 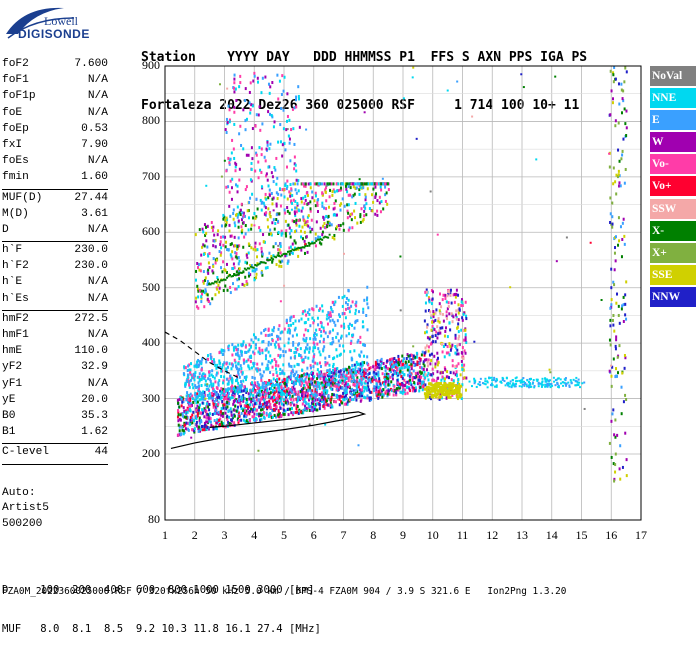 What do you see at coordinates (154, 519) in the screenshot?
I see `y-tick-label: 80` at bounding box center [154, 519].